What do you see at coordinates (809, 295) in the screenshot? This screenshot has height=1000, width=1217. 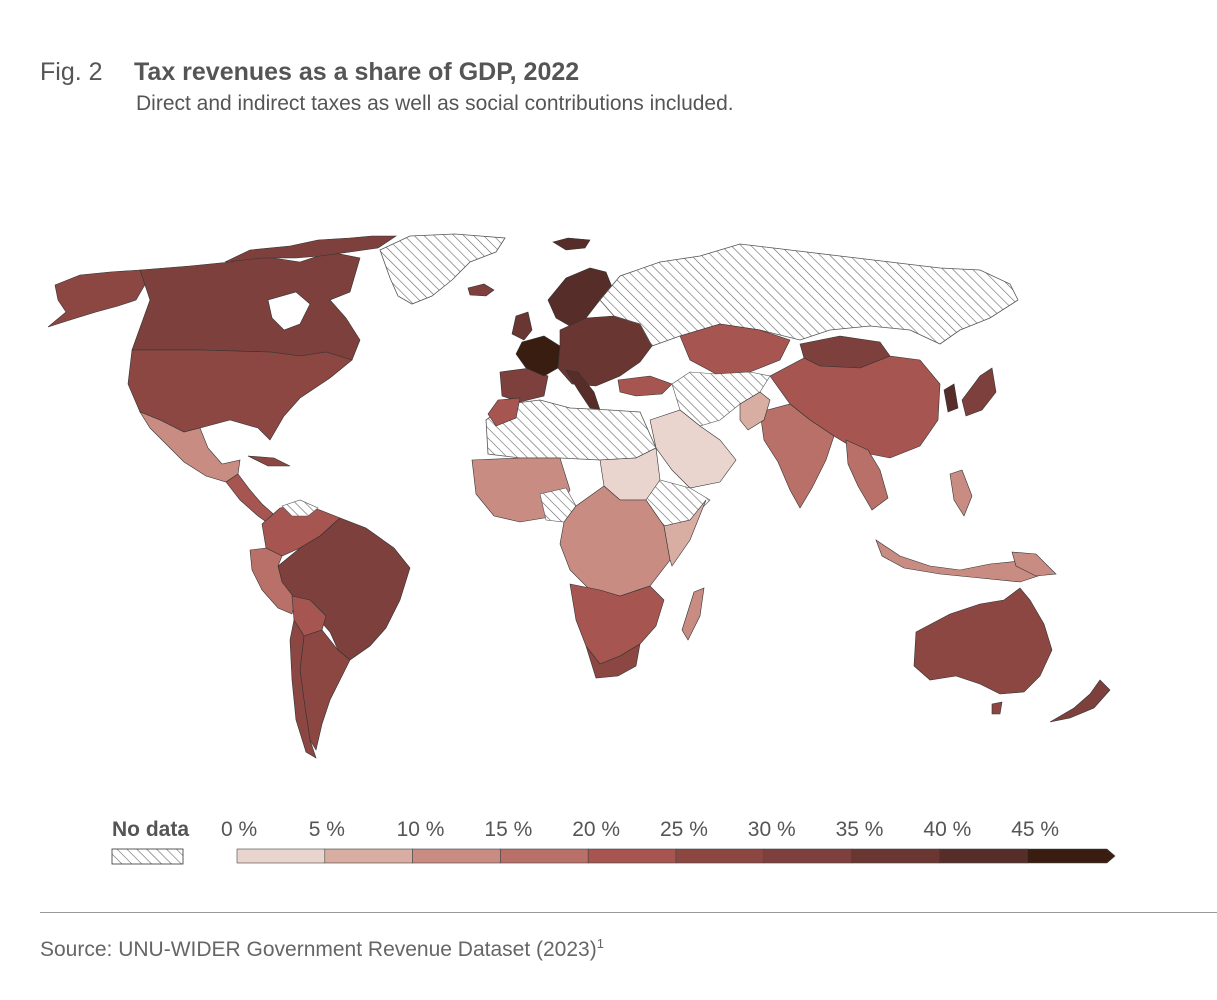 I see `russia-region` at bounding box center [809, 295].